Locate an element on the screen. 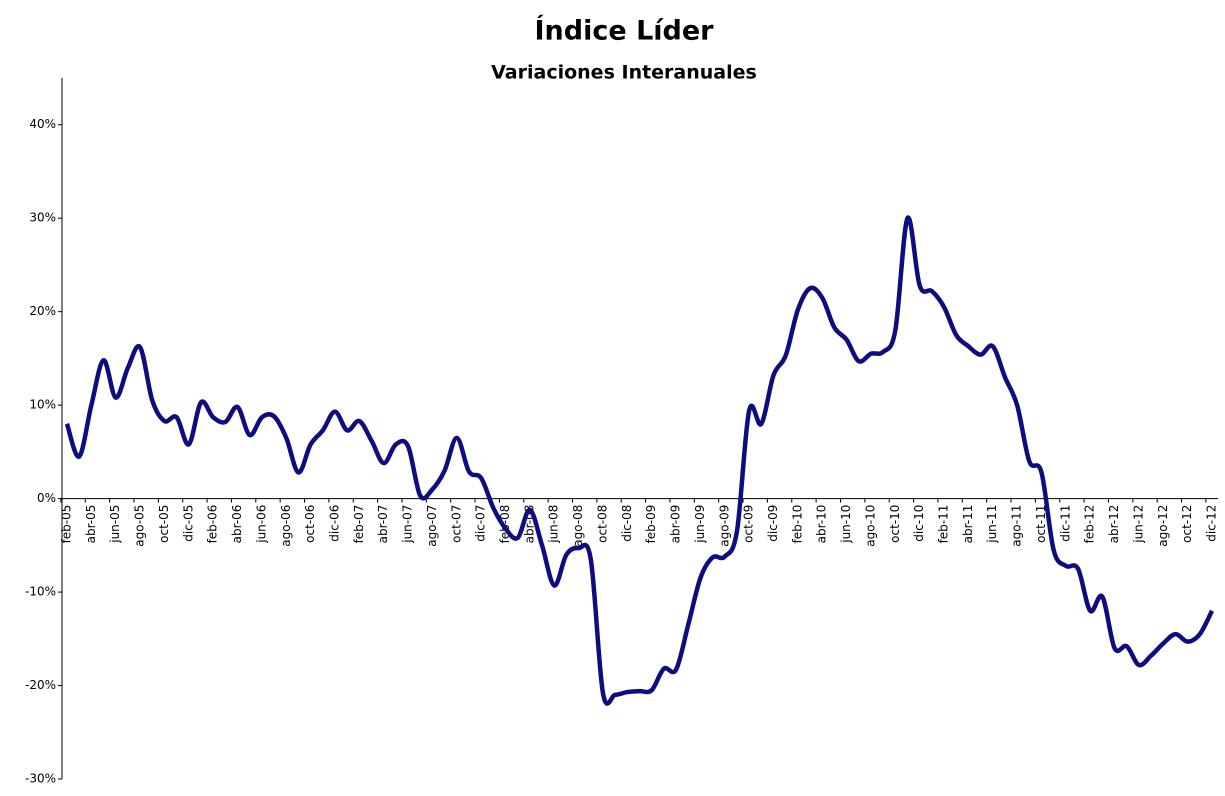 The image size is (1225, 796). x-tick-label: dic-11 is located at coordinates (1065, 523).